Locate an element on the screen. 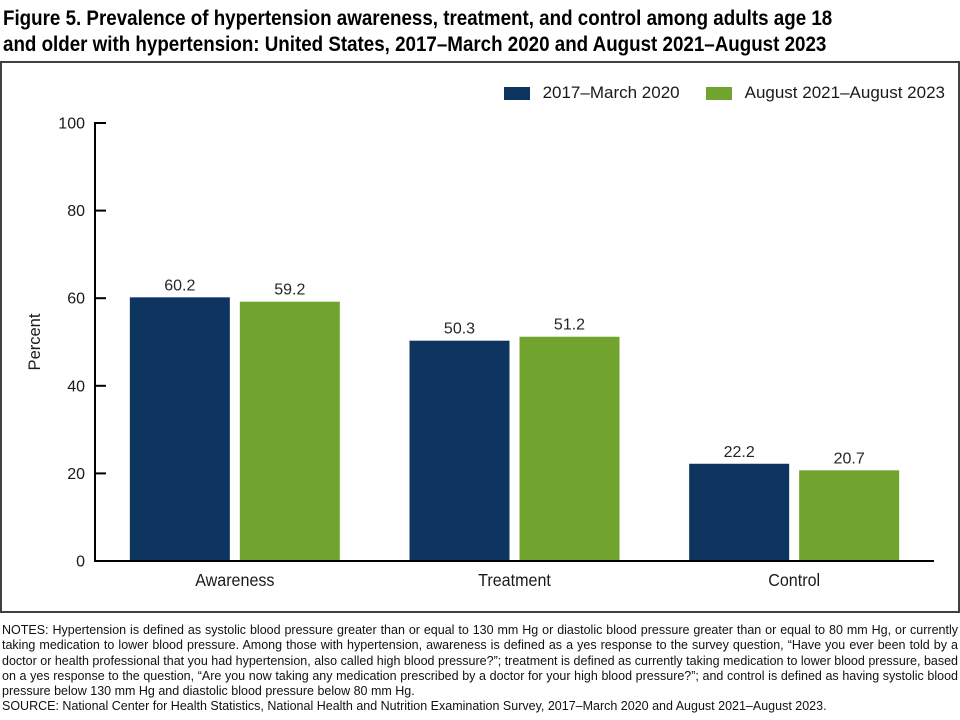 This screenshot has width=960, height=720. bar-value-label: 50.3 is located at coordinates (459, 329).